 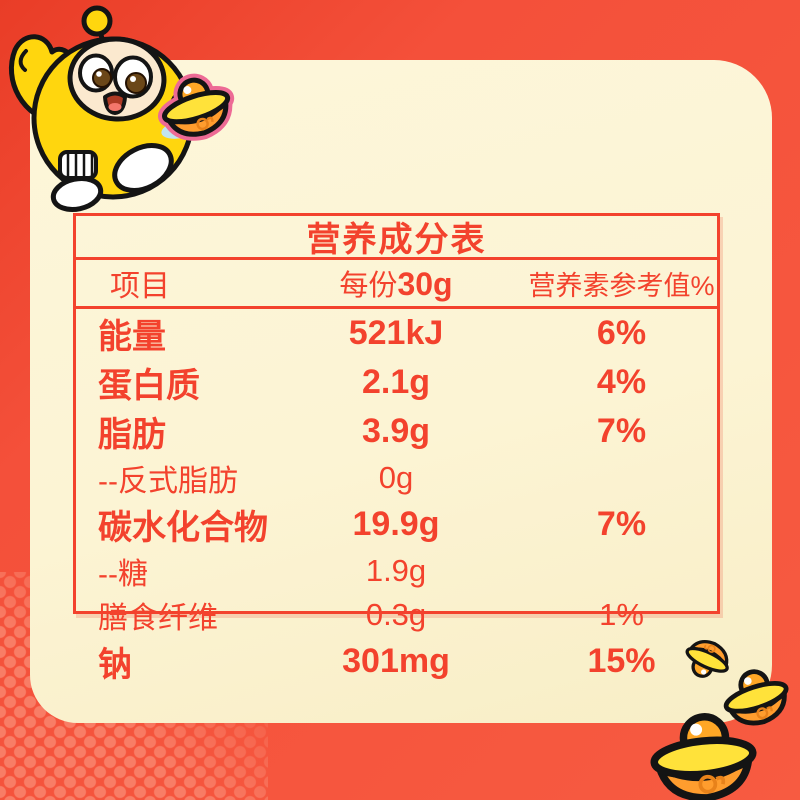 I want to click on mascot-foot-left, so click(x=77, y=181).